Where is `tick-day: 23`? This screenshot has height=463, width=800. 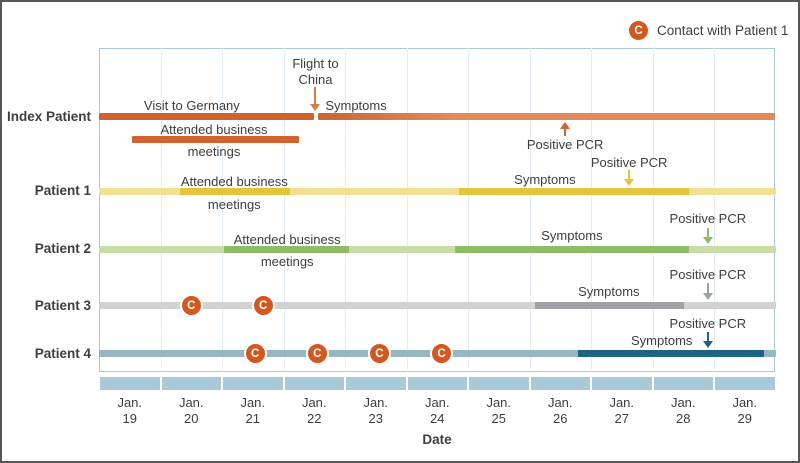 tick-day: 23 is located at coordinates (375, 418).